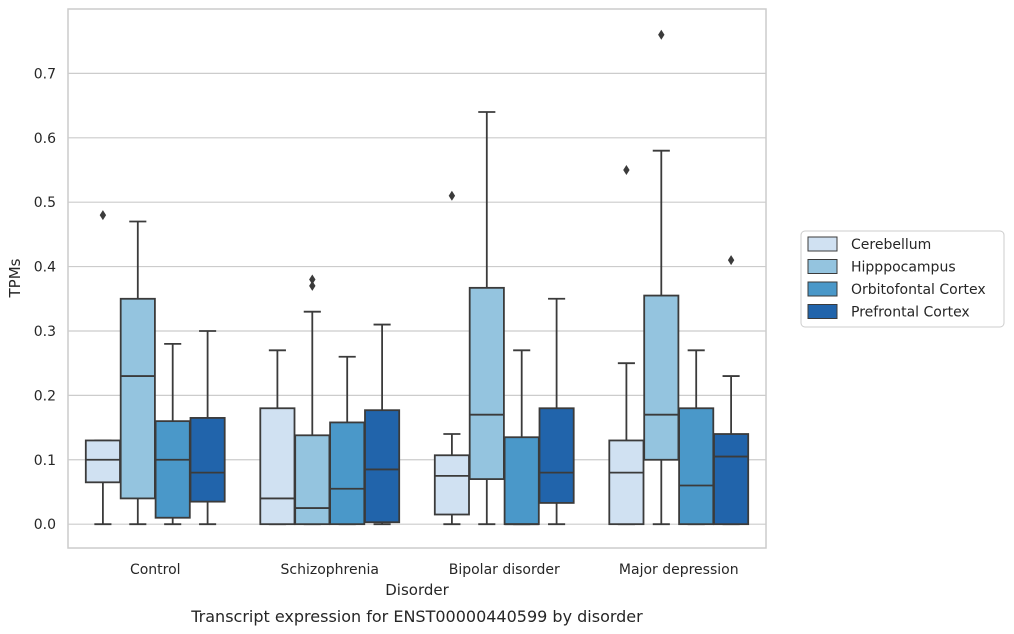 This screenshot has width=1014, height=634. What do you see at coordinates (45, 203) in the screenshot?
I see `y-tick-label: 0.5` at bounding box center [45, 203].